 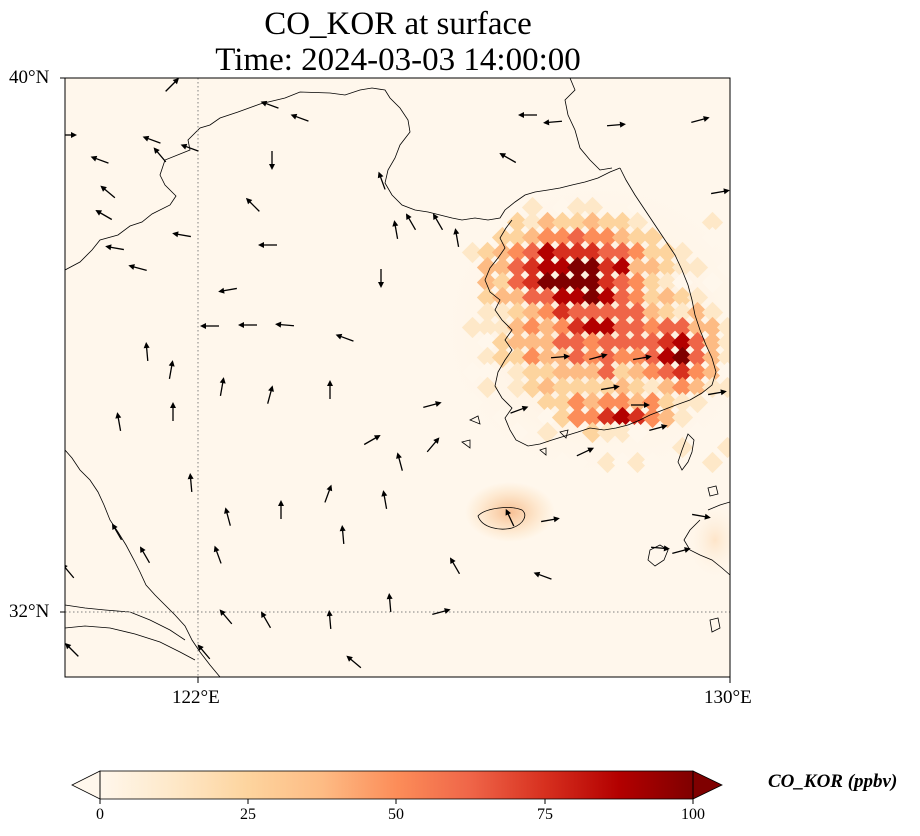 What do you see at coordinates (501, 518) in the screenshot?
I see `coast-jeju` at bounding box center [501, 518].